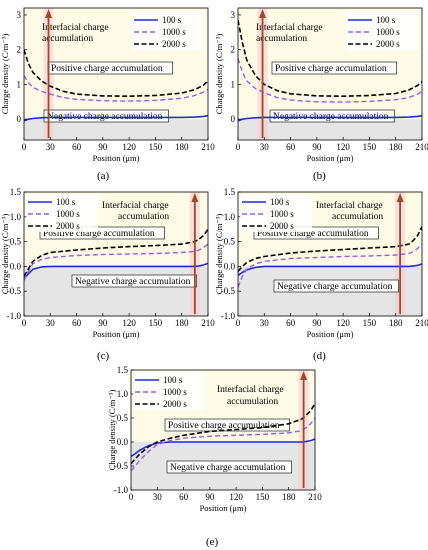 Image resolution: width=428 pixels, height=550 pixels. What do you see at coordinates (319, 176) in the screenshot?
I see `panel-letter-b: (b)` at bounding box center [319, 176].